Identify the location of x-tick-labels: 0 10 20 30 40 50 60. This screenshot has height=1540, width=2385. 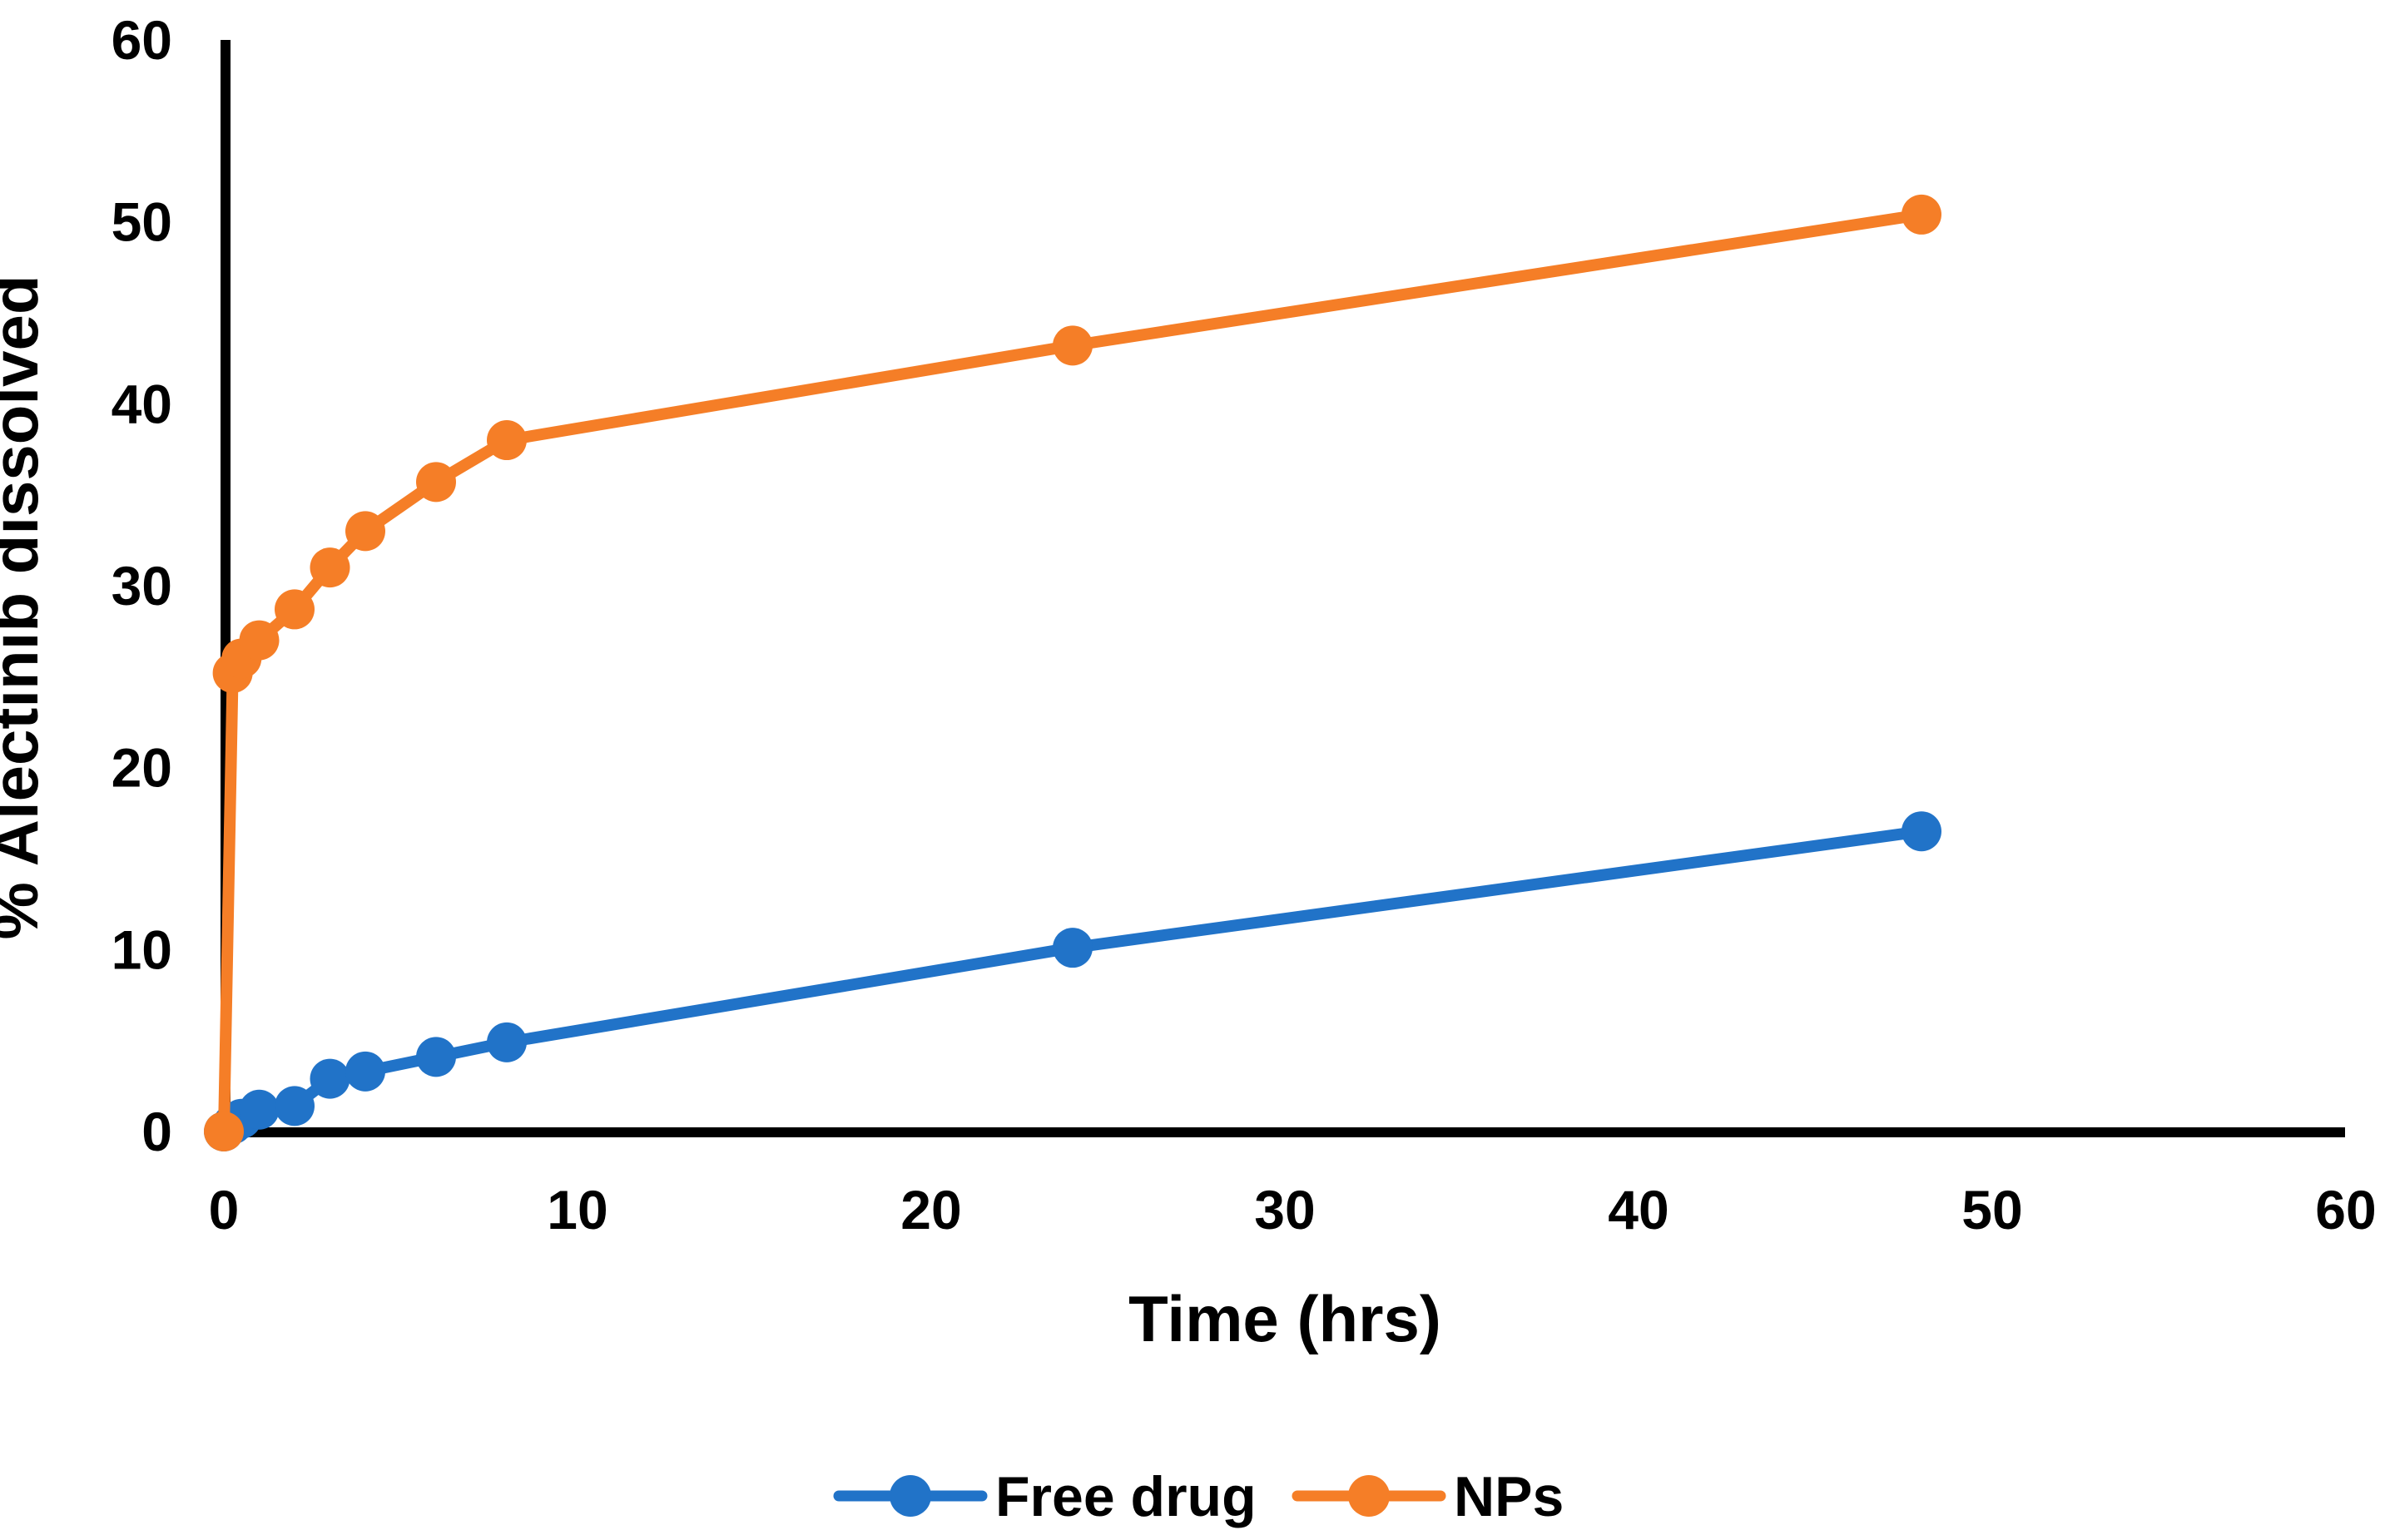
(1293, 1209).